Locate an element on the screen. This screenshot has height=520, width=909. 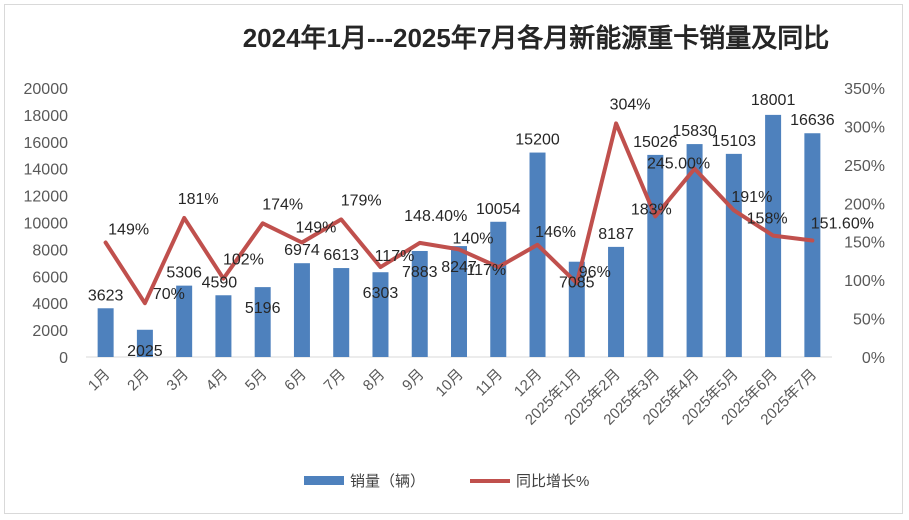
x-category-label: 4月 is located at coordinates (217, 380).